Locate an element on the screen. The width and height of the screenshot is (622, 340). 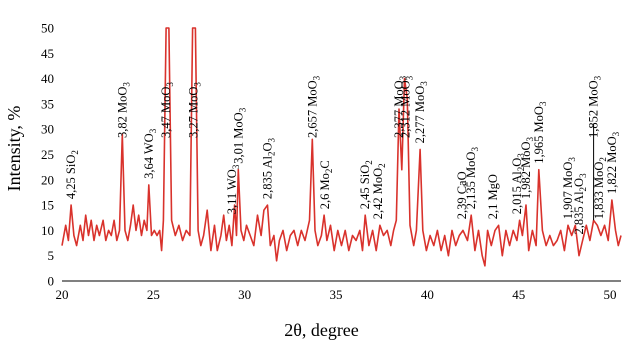
y-tick-label: 25 is located at coordinates (47, 154).